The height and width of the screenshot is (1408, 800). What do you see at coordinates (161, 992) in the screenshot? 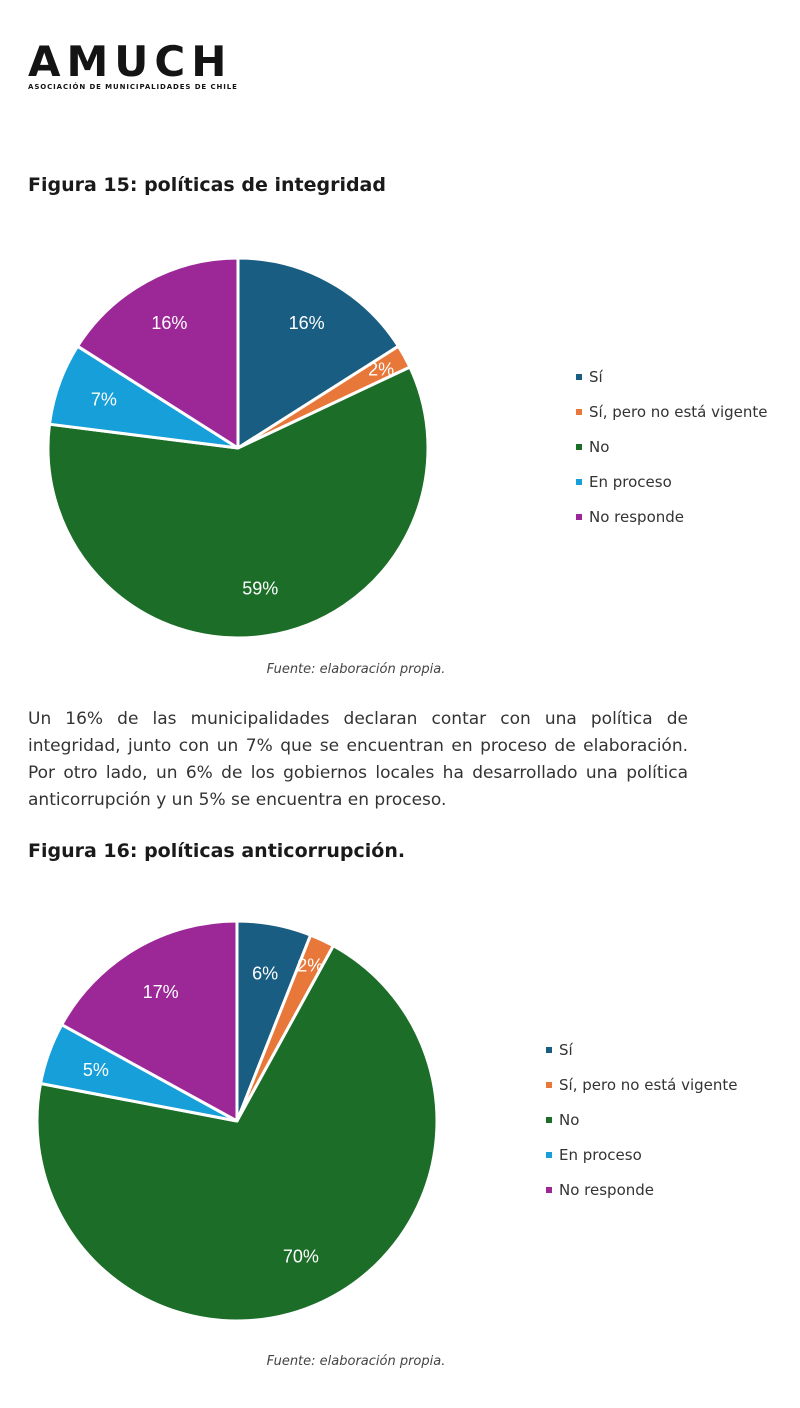
I see `pie-data-label-no-responde: 17%` at bounding box center [161, 992].